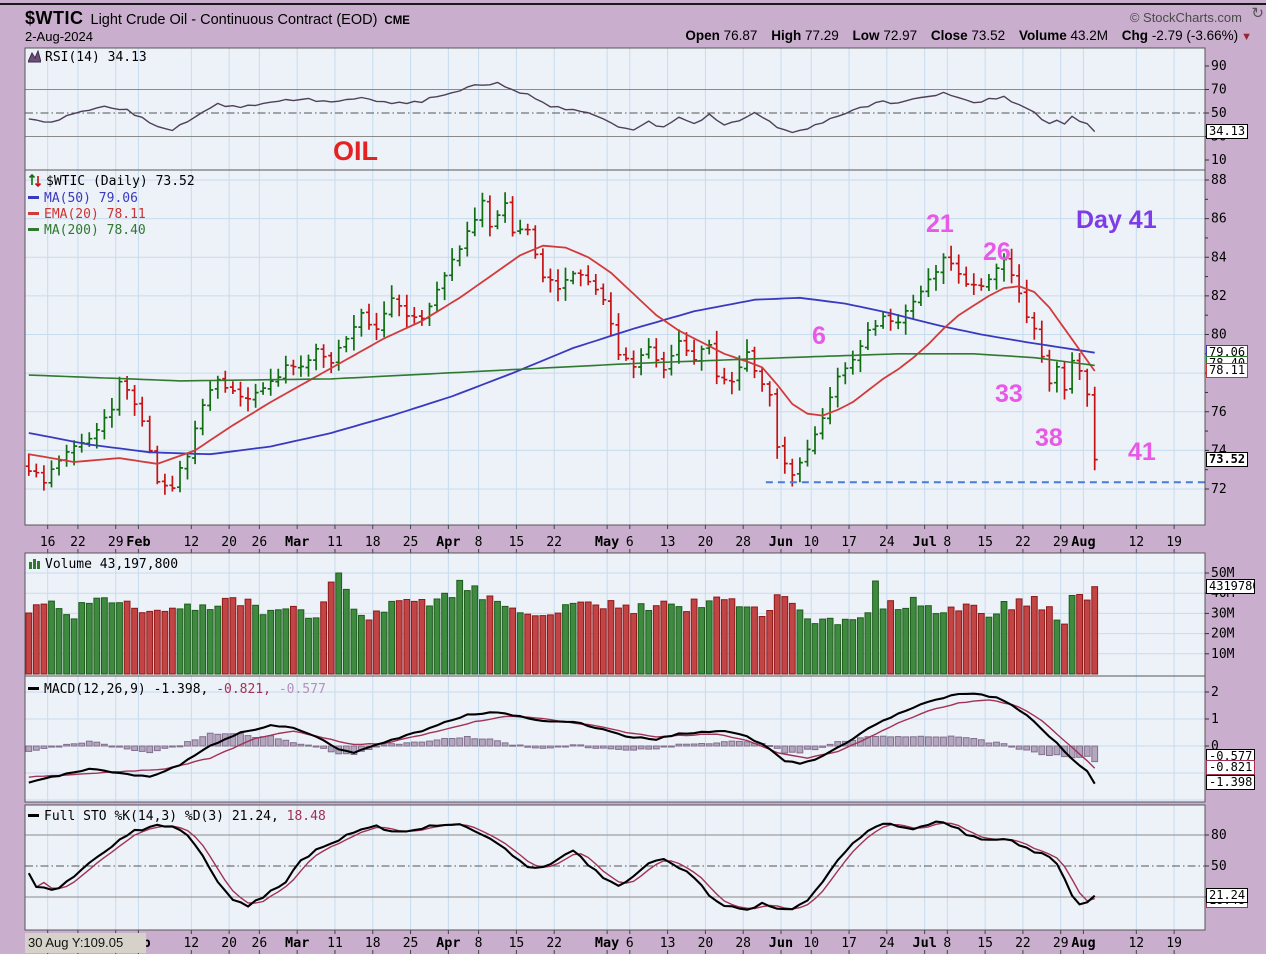  I want to click on svg-text: Aug, so click(1083, 542).